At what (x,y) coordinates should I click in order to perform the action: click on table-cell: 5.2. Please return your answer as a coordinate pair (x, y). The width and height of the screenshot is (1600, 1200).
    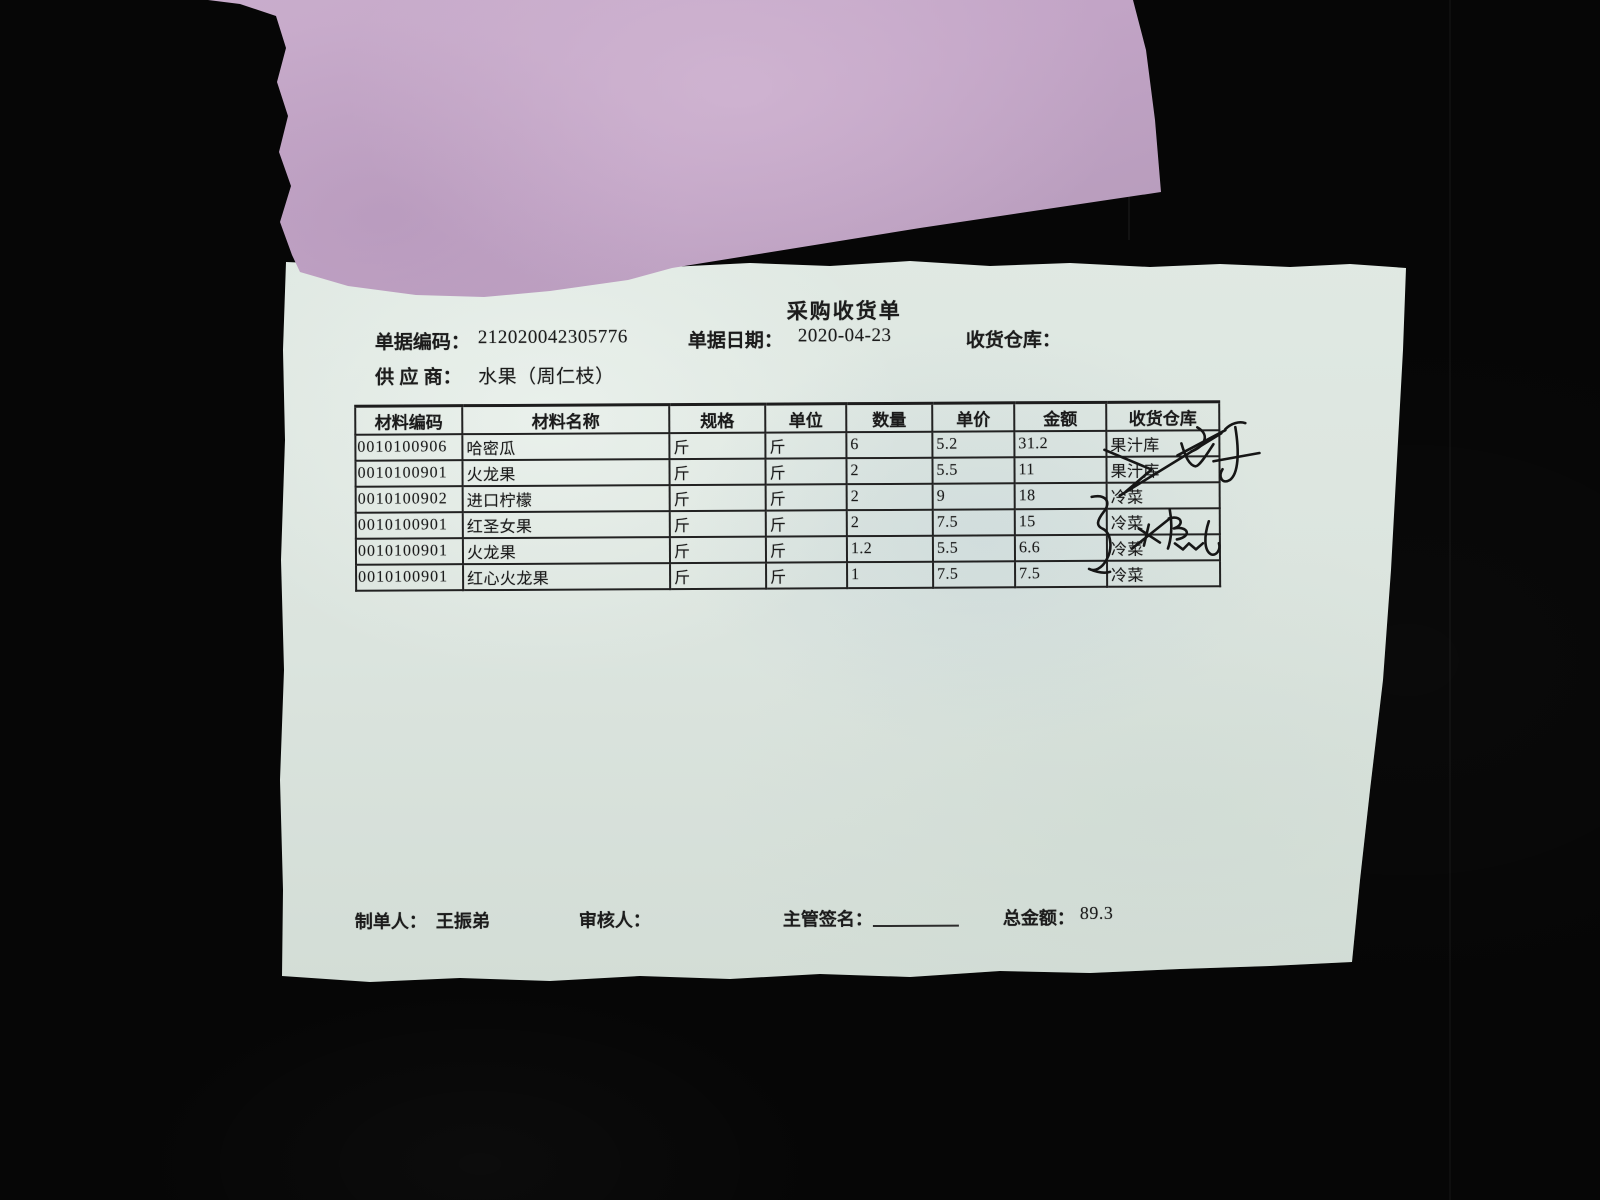
    Looking at the image, I should click on (973, 444).